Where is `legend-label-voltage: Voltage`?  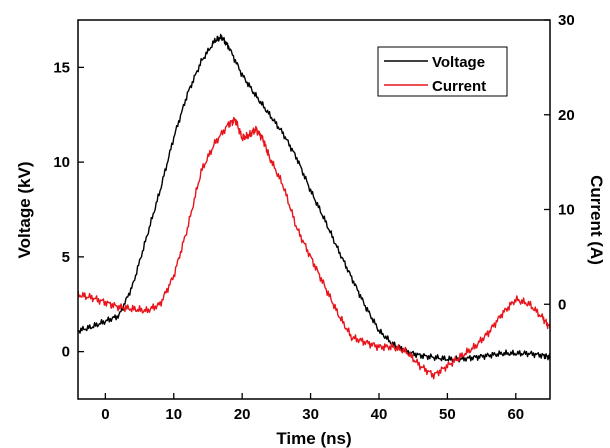 legend-label-voltage: Voltage is located at coordinates (458, 62).